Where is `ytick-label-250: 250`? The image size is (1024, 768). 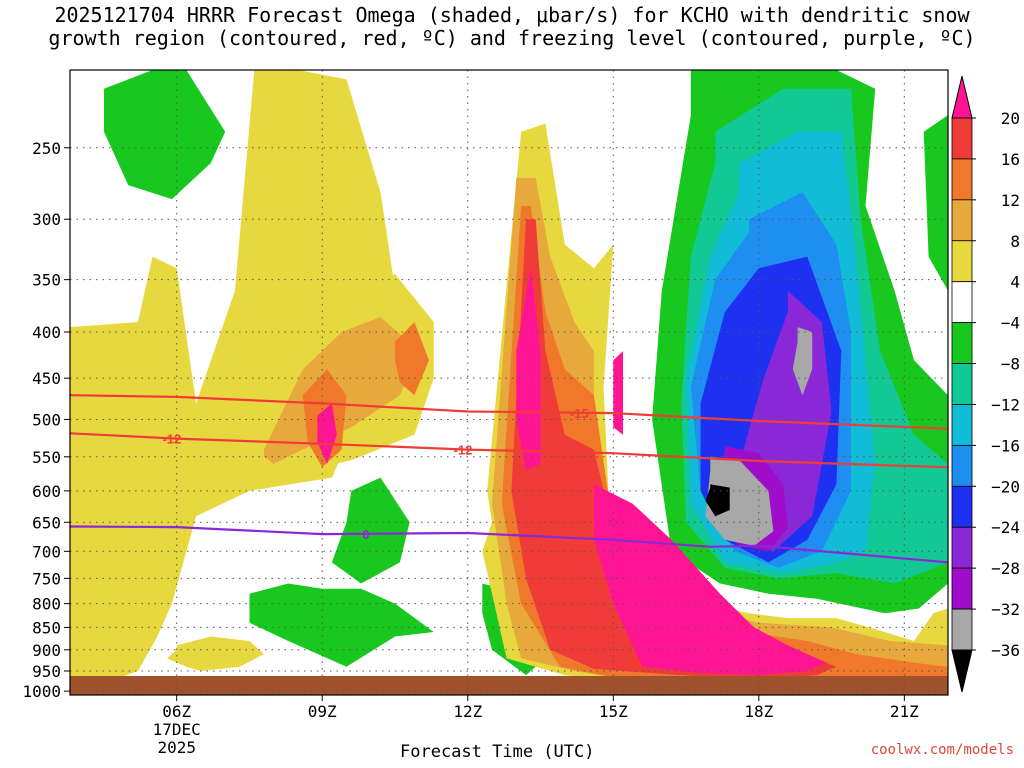 ytick-label-250: 250 is located at coordinates (46, 148).